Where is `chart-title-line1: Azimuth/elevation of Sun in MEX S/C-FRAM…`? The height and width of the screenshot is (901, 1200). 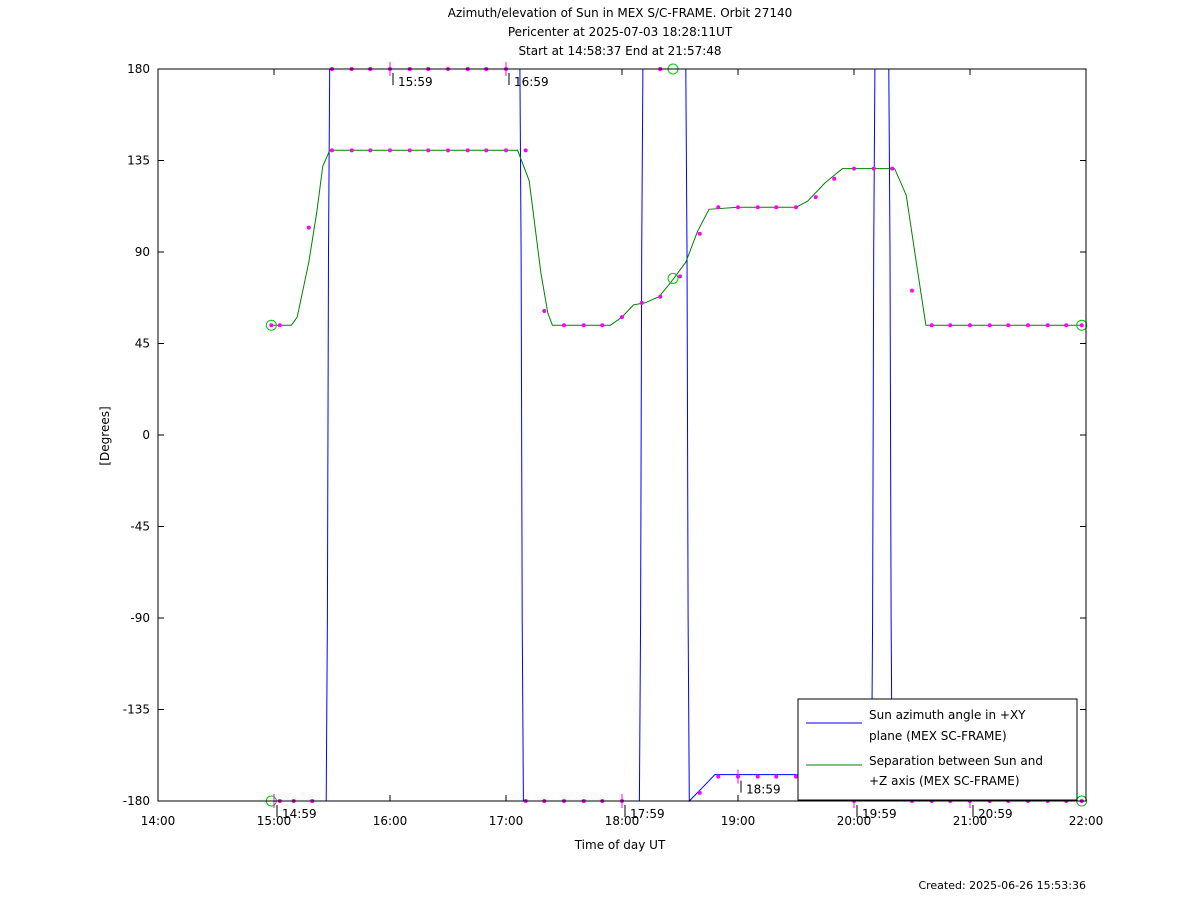 chart-title-line1: Azimuth/elevation of Sun in MEX S/C-FRAM… is located at coordinates (620, 13).